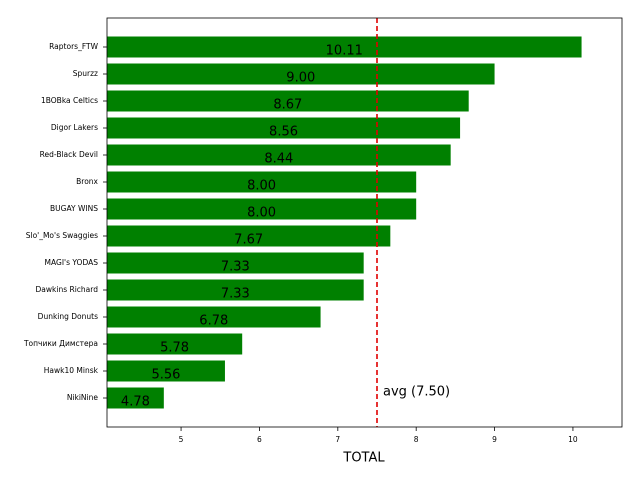 The width and height of the screenshot is (640, 480). What do you see at coordinates (283, 132) in the screenshot?
I see `value-label: 8.56` at bounding box center [283, 132].